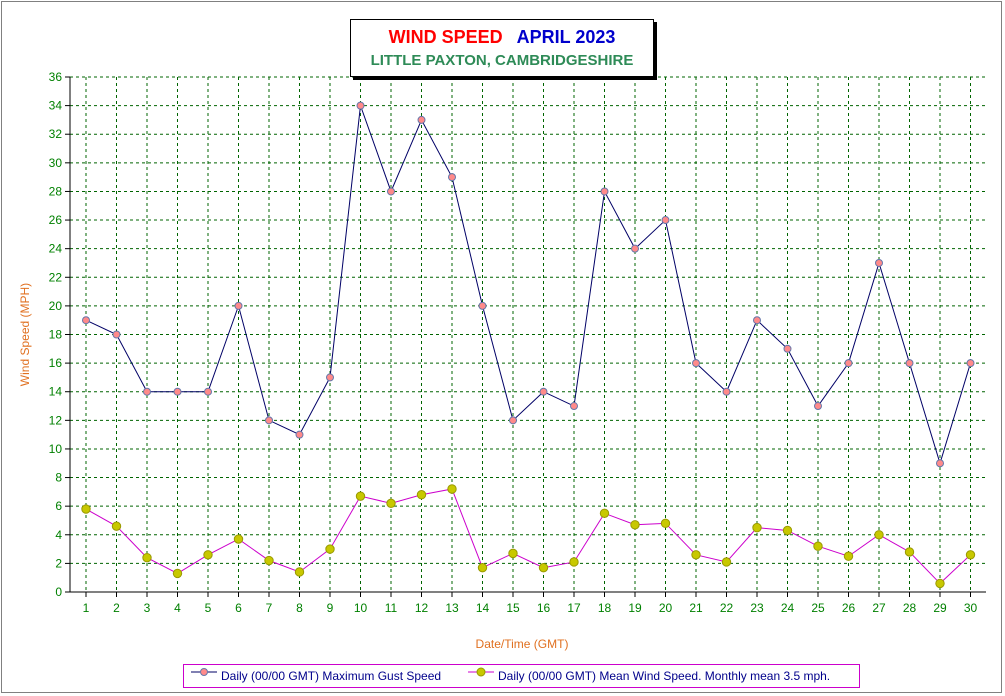 This screenshot has height=696, width=1005. Describe the element at coordinates (522, 644) in the screenshot. I see `x-axis-label: Date/Time (GMT)` at that location.